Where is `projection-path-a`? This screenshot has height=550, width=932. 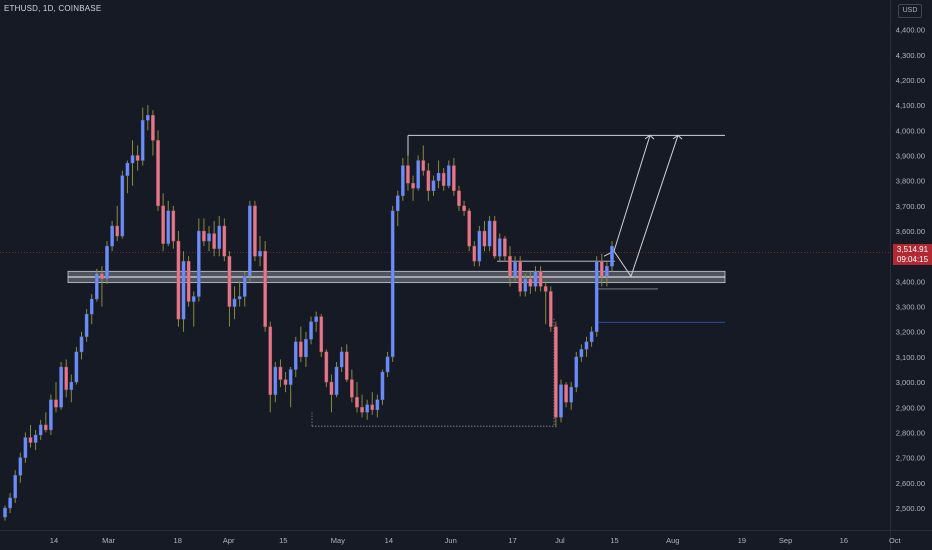
projection-path-a is located at coordinates (641, 206).